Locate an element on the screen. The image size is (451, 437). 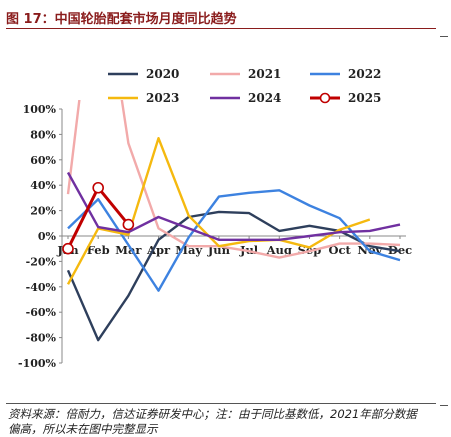
legend-label-2023: 2023 is located at coordinates (162, 98).